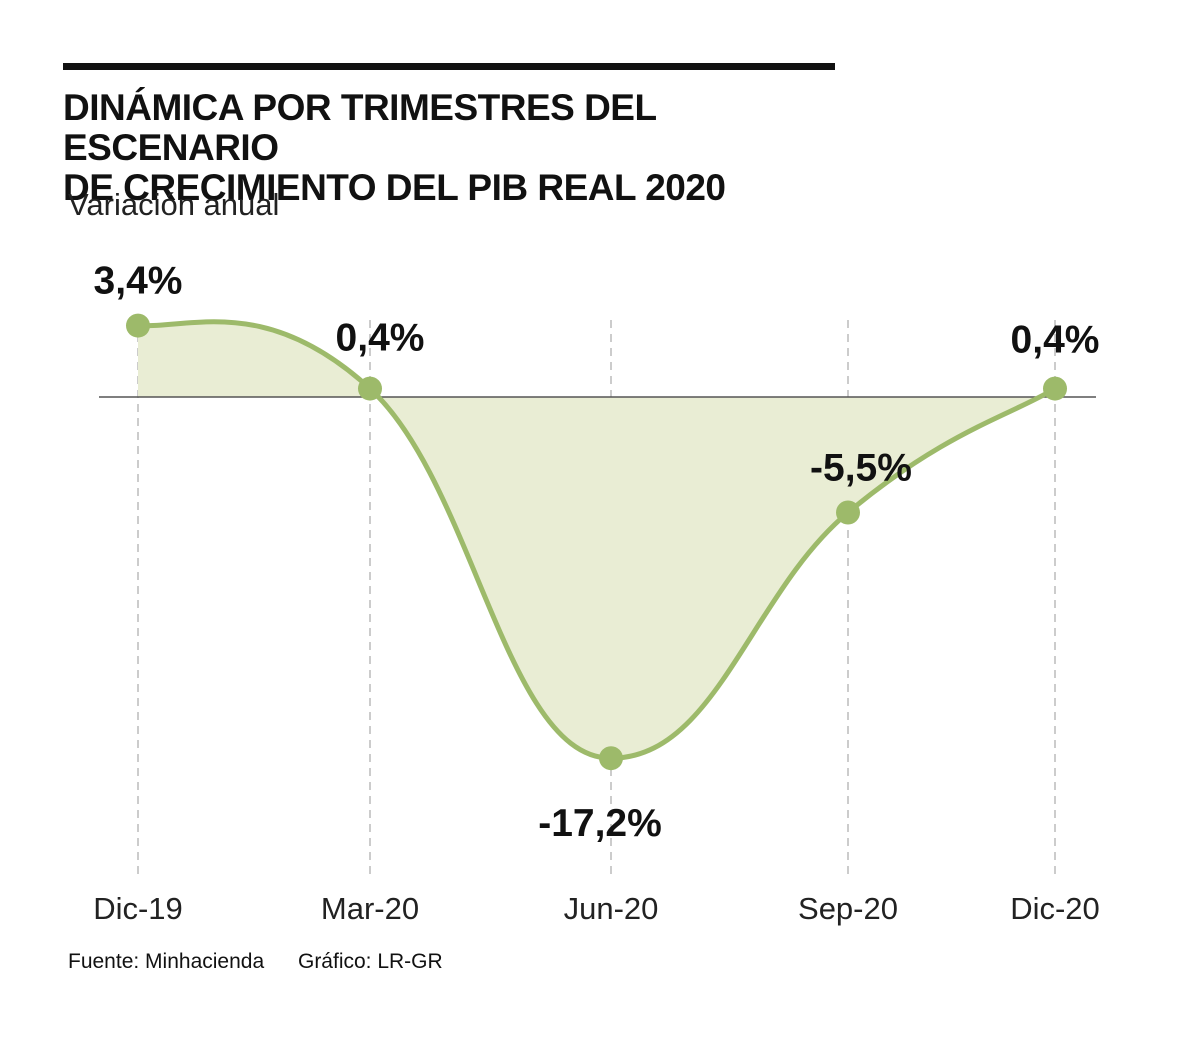 Image resolution: width=1200 pixels, height=1039 pixels. I want to click on x-tick-label-mar-20: Mar-20, so click(370, 908).